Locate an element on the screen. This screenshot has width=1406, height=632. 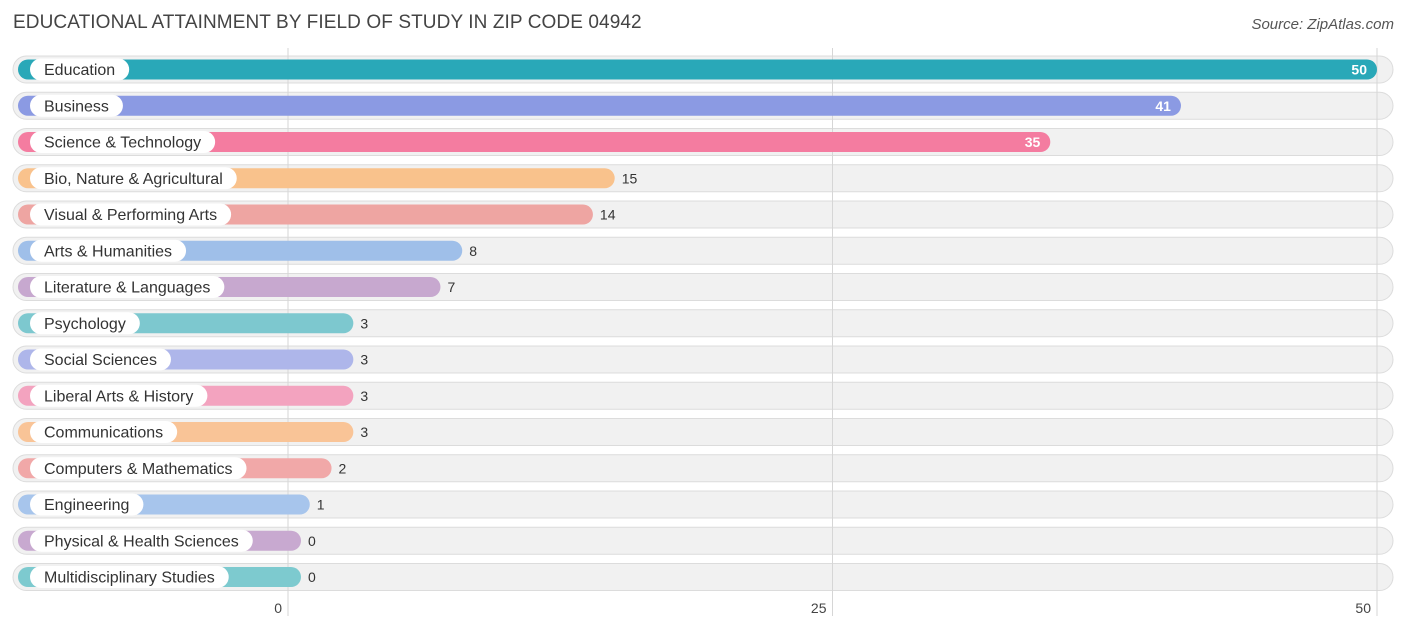
chart-source: Source: ZipAtlas.com is located at coordinates (1322, 24).